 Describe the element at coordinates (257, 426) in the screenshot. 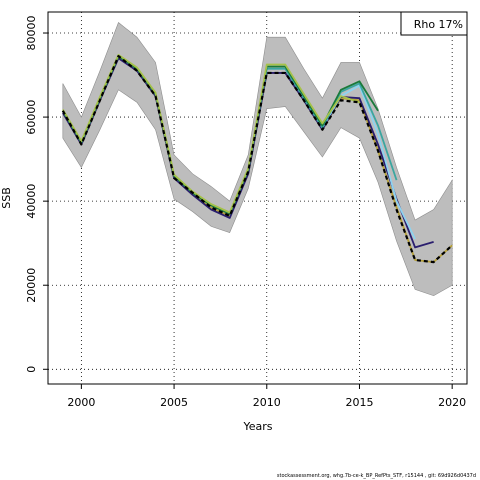

I see `x-axis-title: Years` at that location.